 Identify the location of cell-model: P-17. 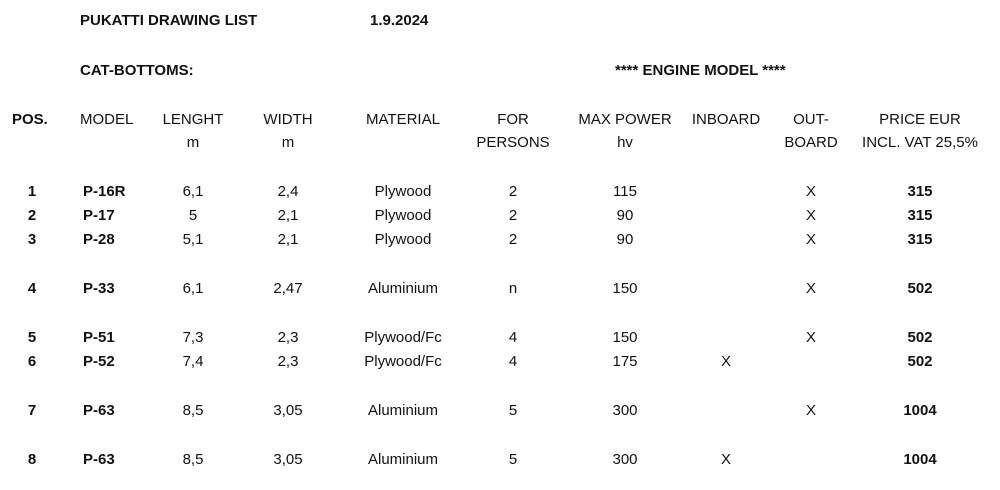
(99, 215).